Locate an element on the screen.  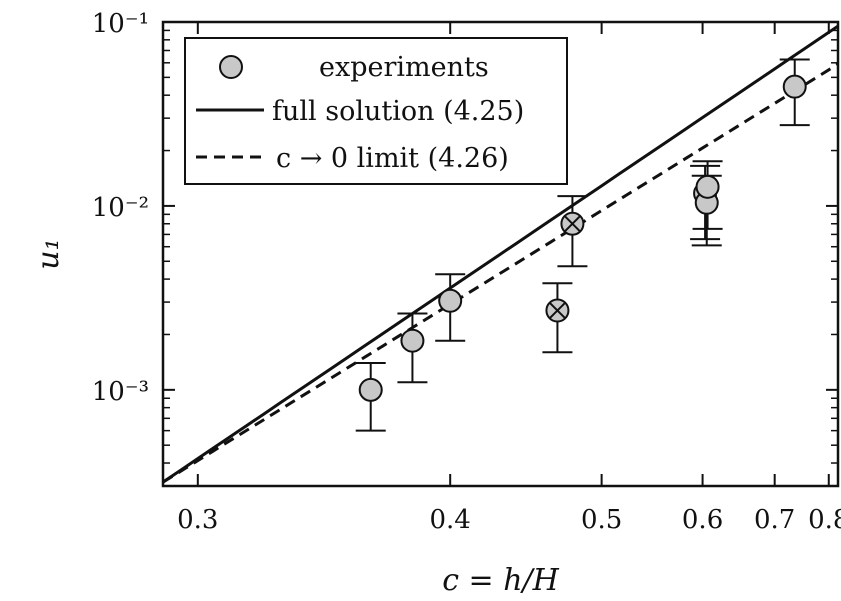
x-tick-label: 0.5 is located at coordinates (601, 520).